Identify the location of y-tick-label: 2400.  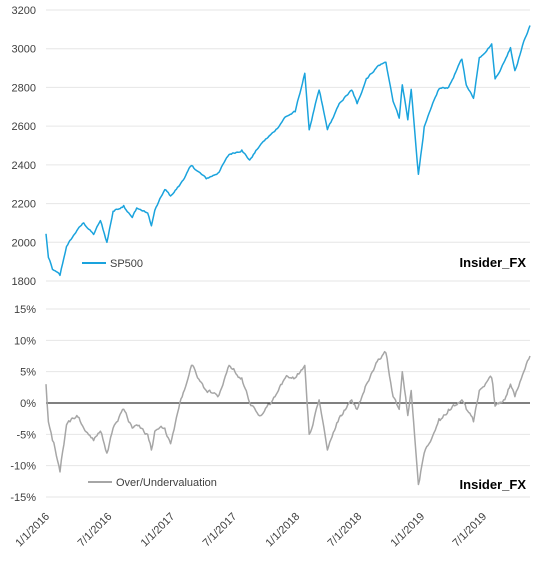
(24, 166).